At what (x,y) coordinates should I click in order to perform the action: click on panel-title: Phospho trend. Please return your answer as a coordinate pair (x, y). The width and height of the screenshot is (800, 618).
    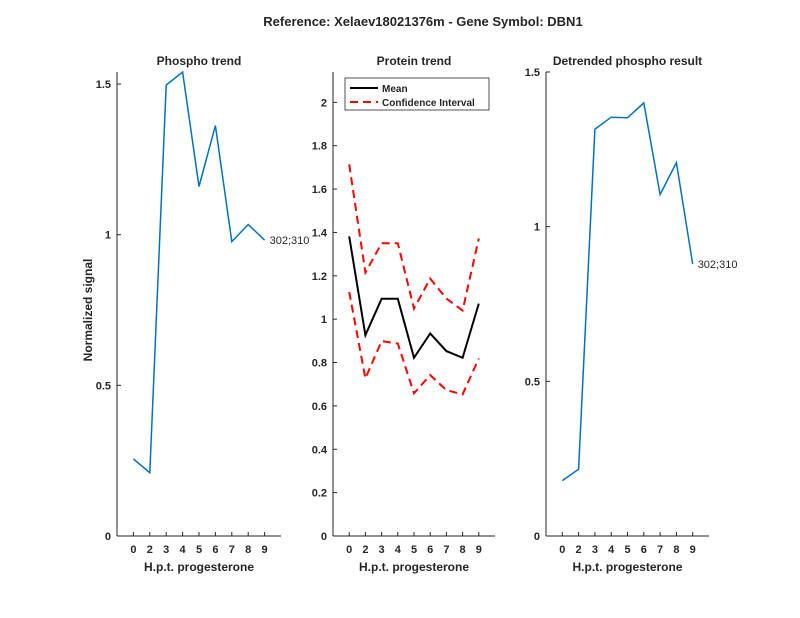
    Looking at the image, I should click on (199, 61).